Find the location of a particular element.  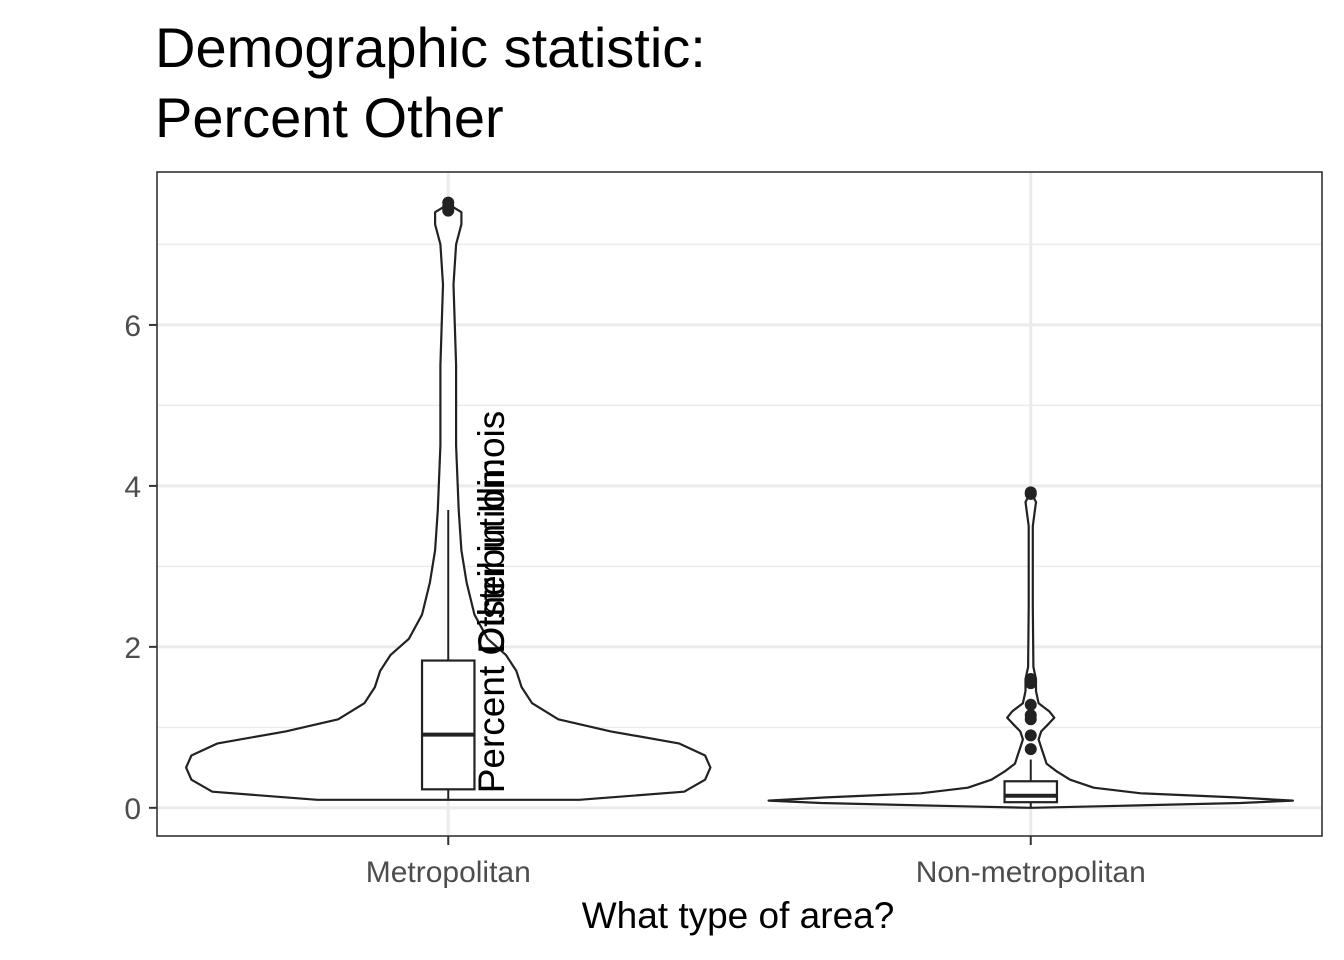

y-tick-label-3: 6 is located at coordinates (132, 326).